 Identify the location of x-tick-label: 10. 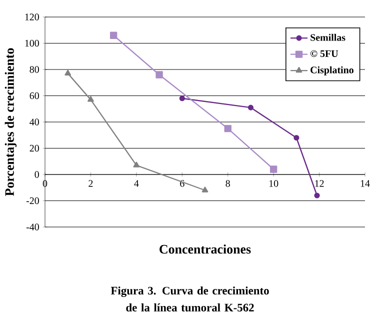
(273, 183).